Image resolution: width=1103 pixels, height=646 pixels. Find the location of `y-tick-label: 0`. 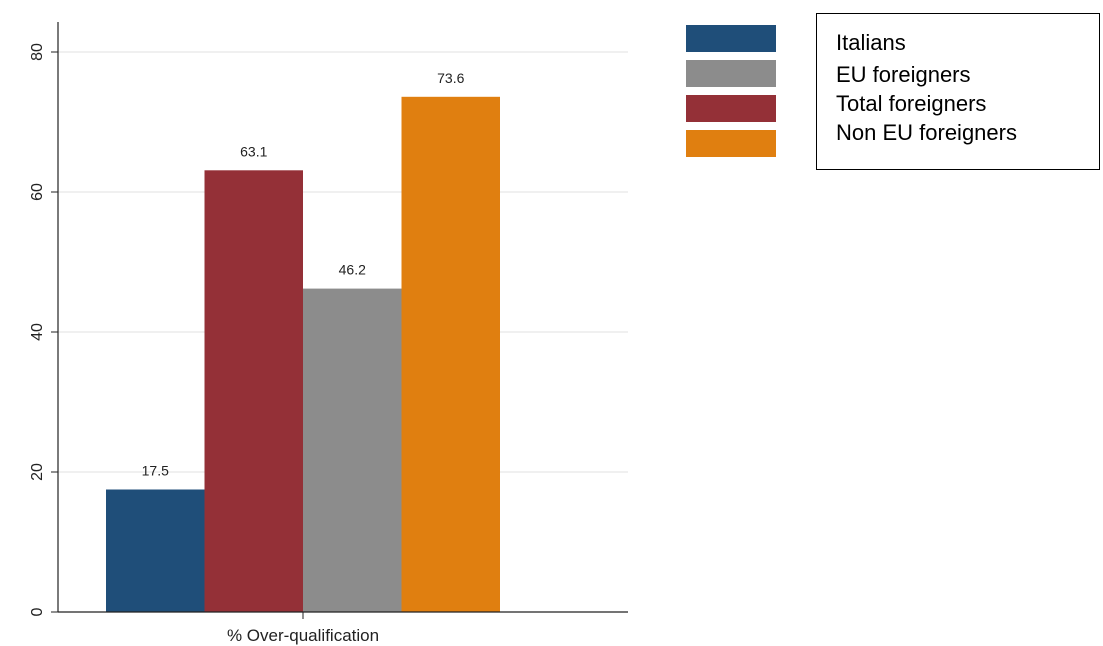

y-tick-label: 0 is located at coordinates (37, 611).